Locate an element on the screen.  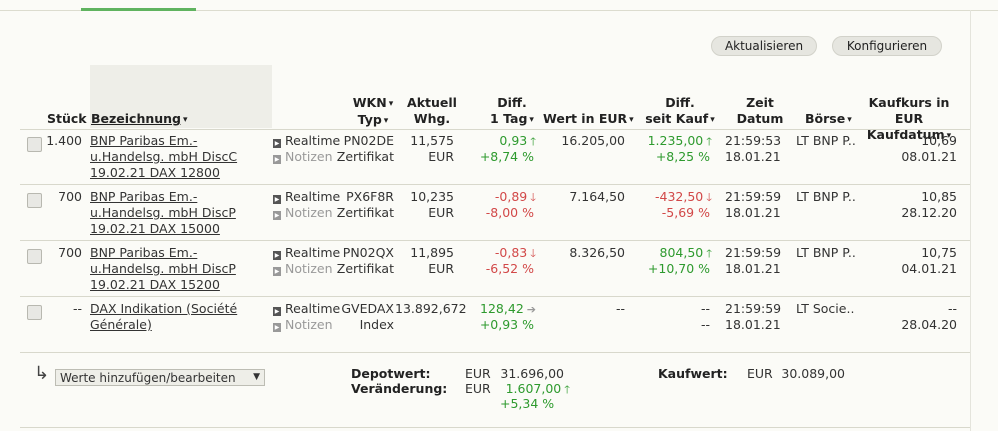
row-kaufdatum: 08.01.21 is located at coordinates (929, 156).